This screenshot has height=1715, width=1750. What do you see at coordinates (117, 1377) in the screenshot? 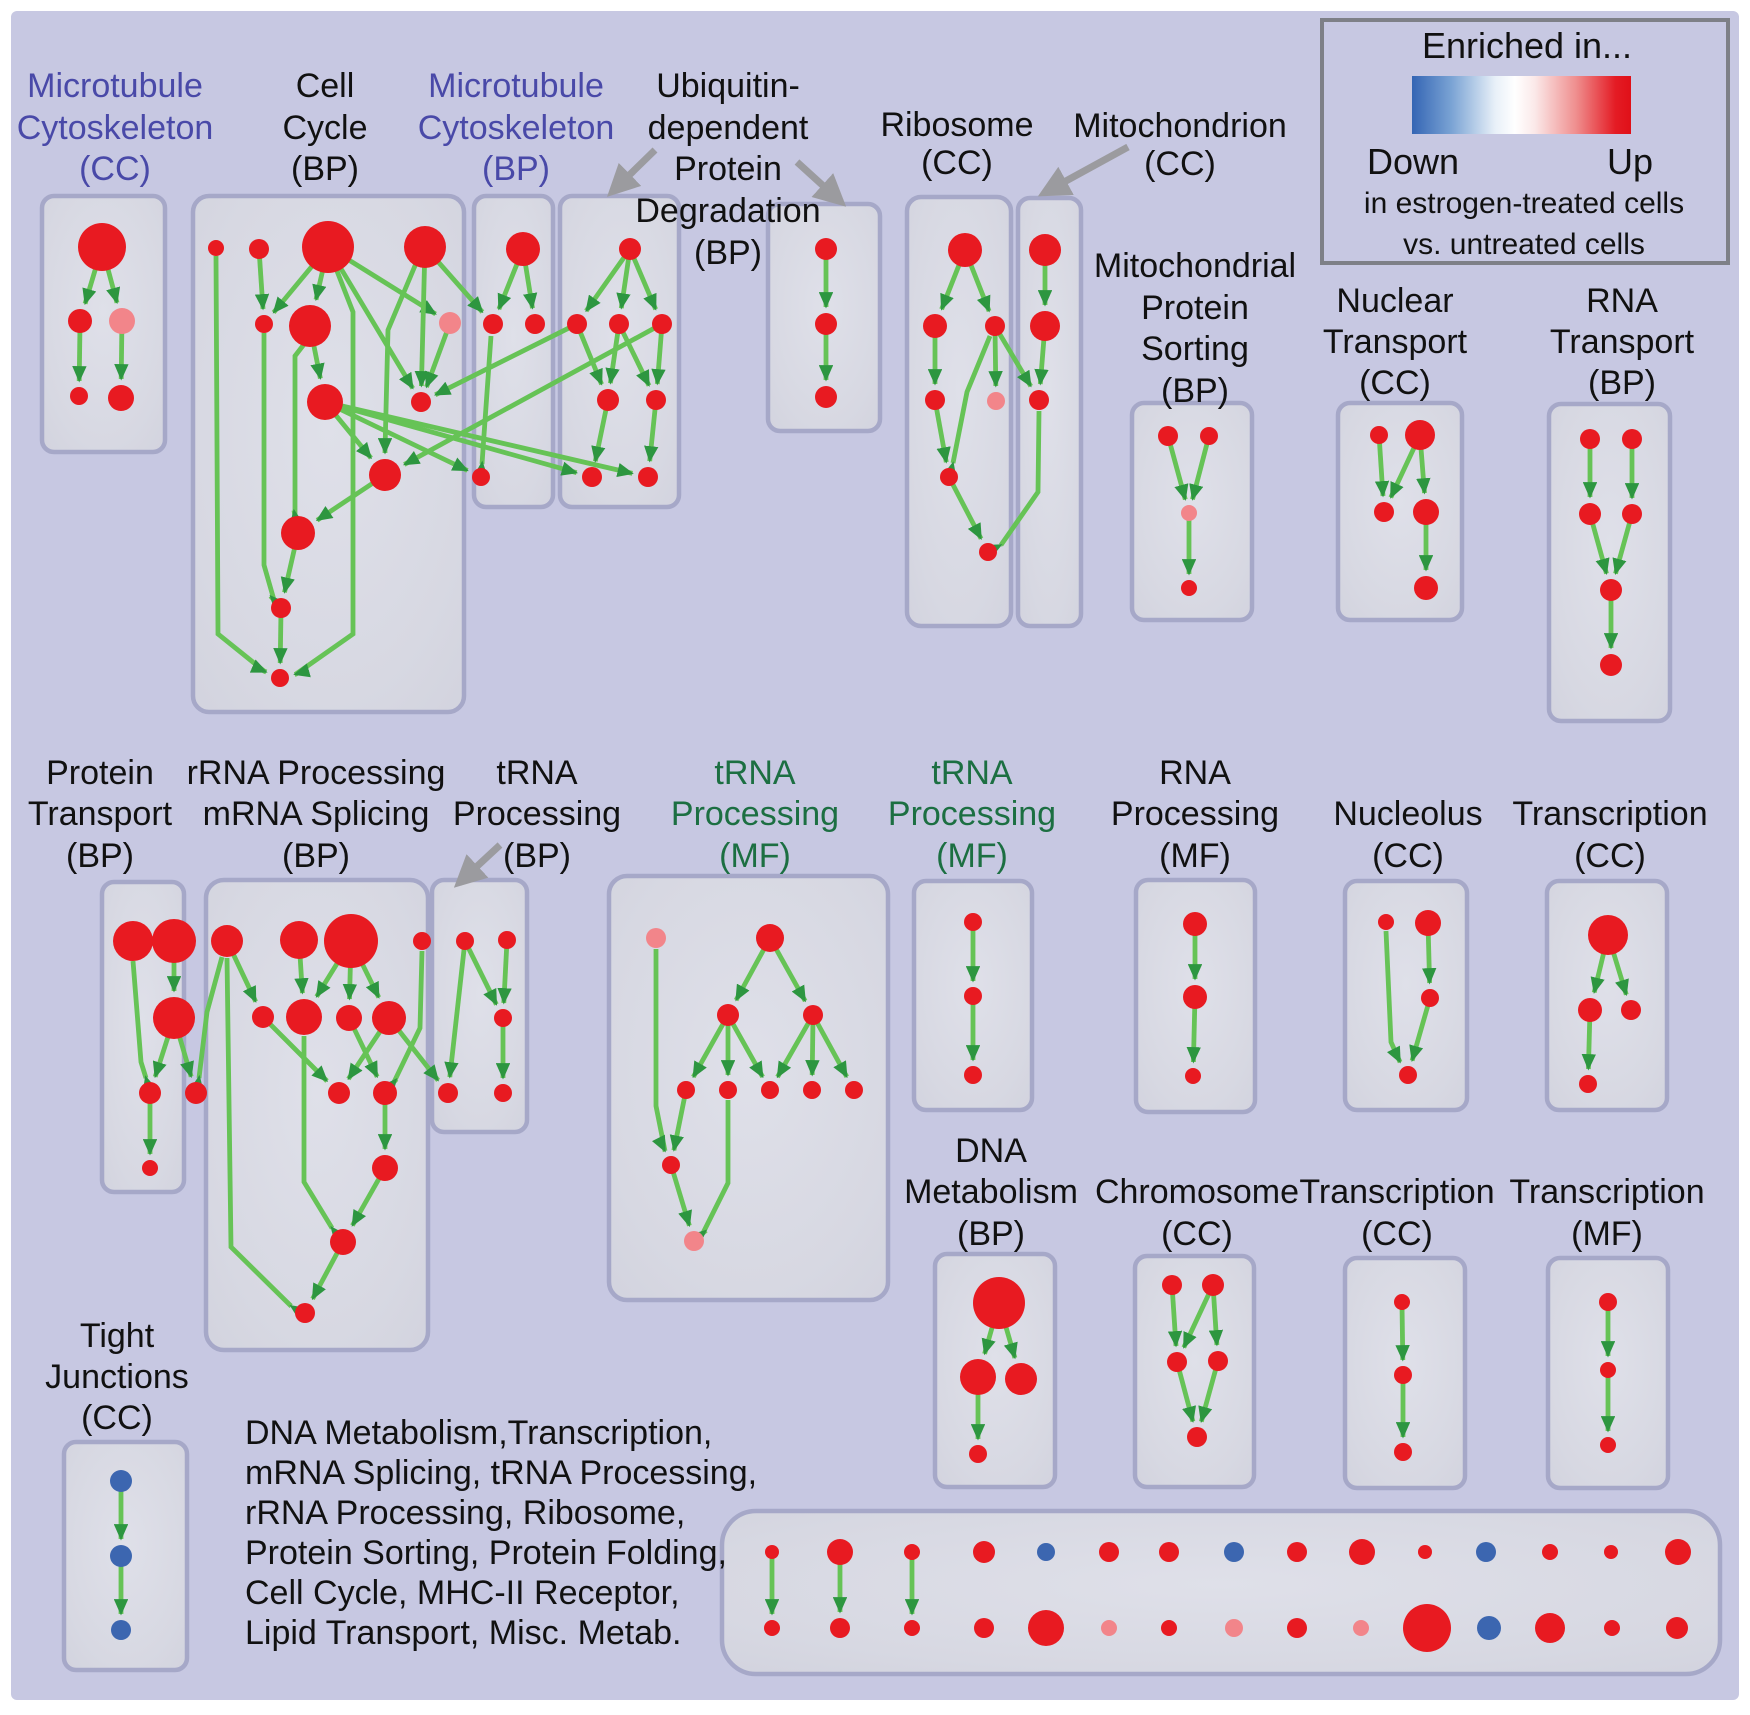
I see `svg-text: Junctions` at bounding box center [117, 1377].